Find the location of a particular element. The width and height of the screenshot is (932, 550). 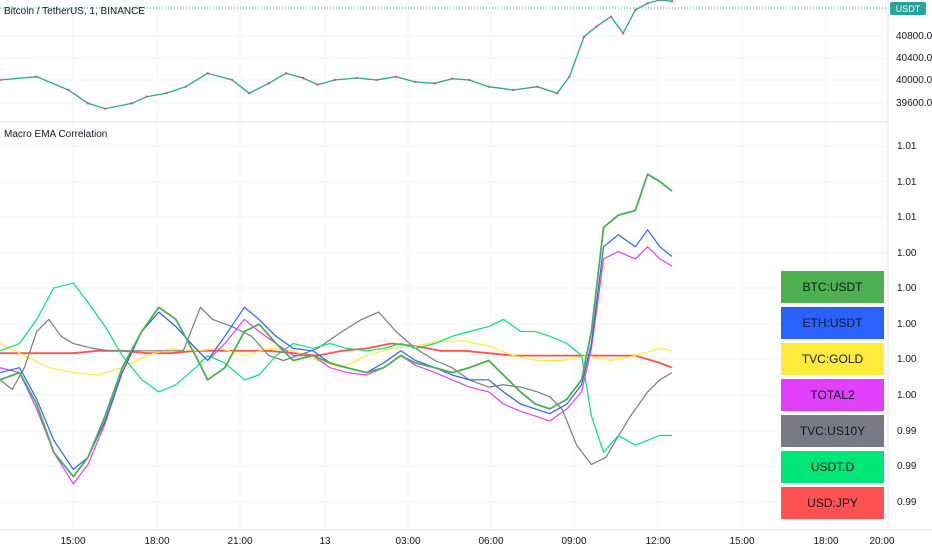

price-tick-label: 39600.00 is located at coordinates (914, 103).